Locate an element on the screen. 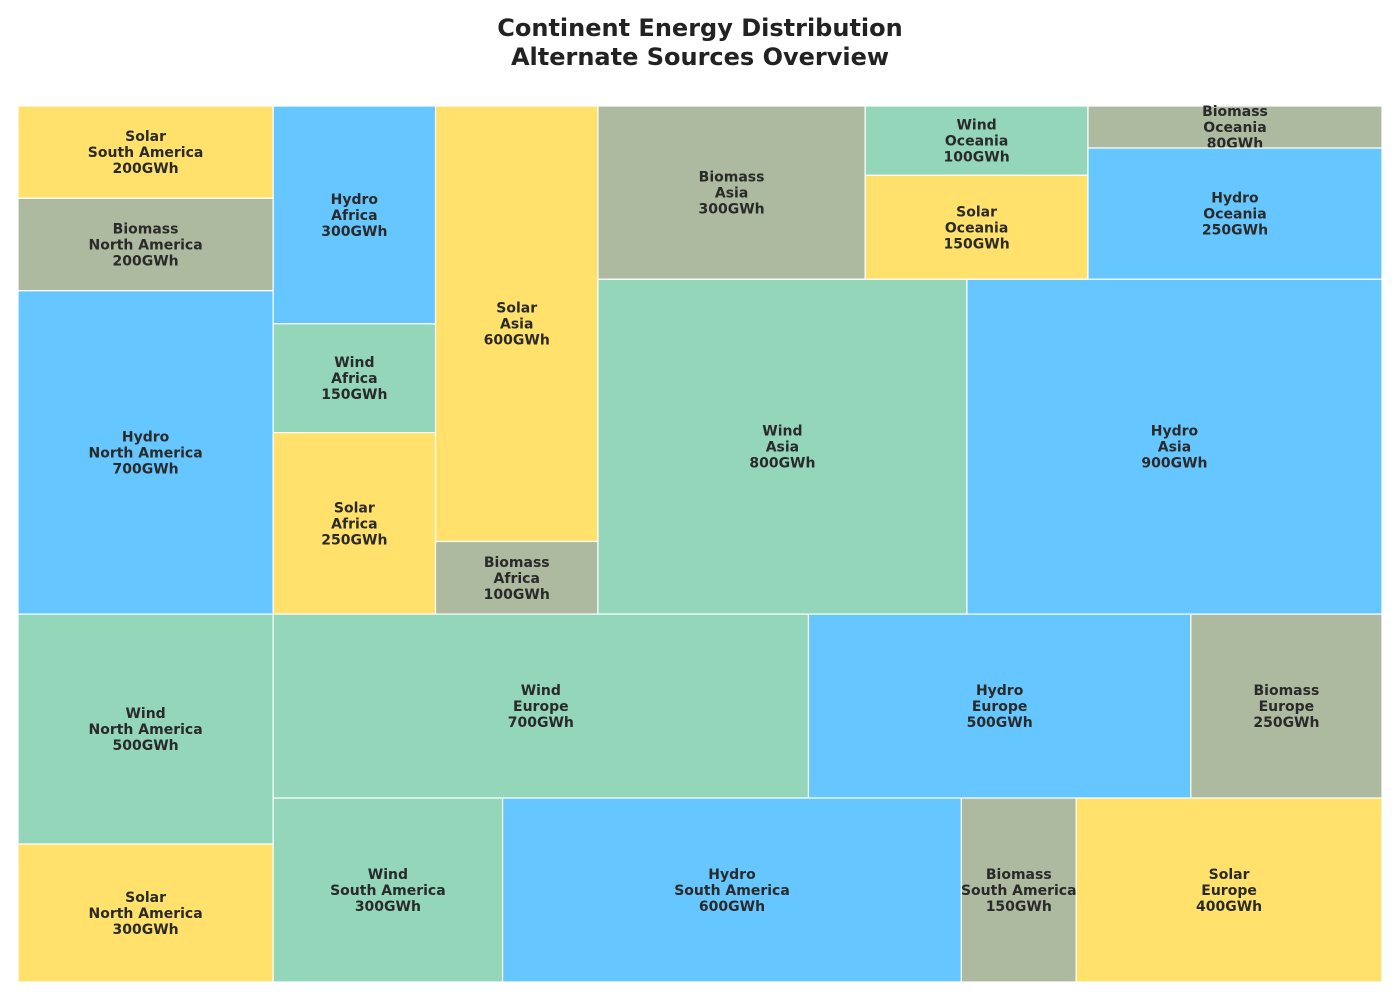  chart-title: Continent Energy Distribution is located at coordinates (700, 28).